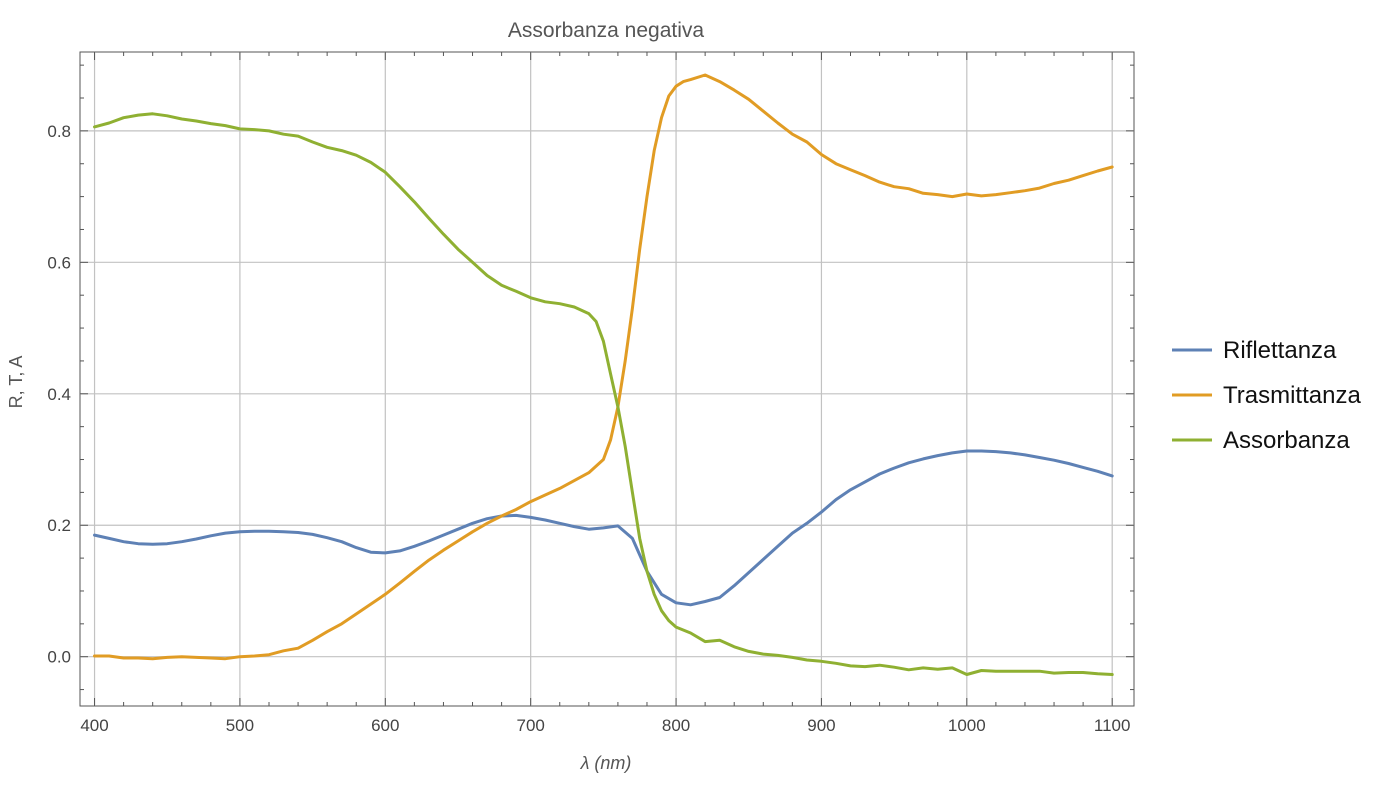 This screenshot has width=1392, height=801. I want to click on y-tick-label: 0.6, so click(59, 262).